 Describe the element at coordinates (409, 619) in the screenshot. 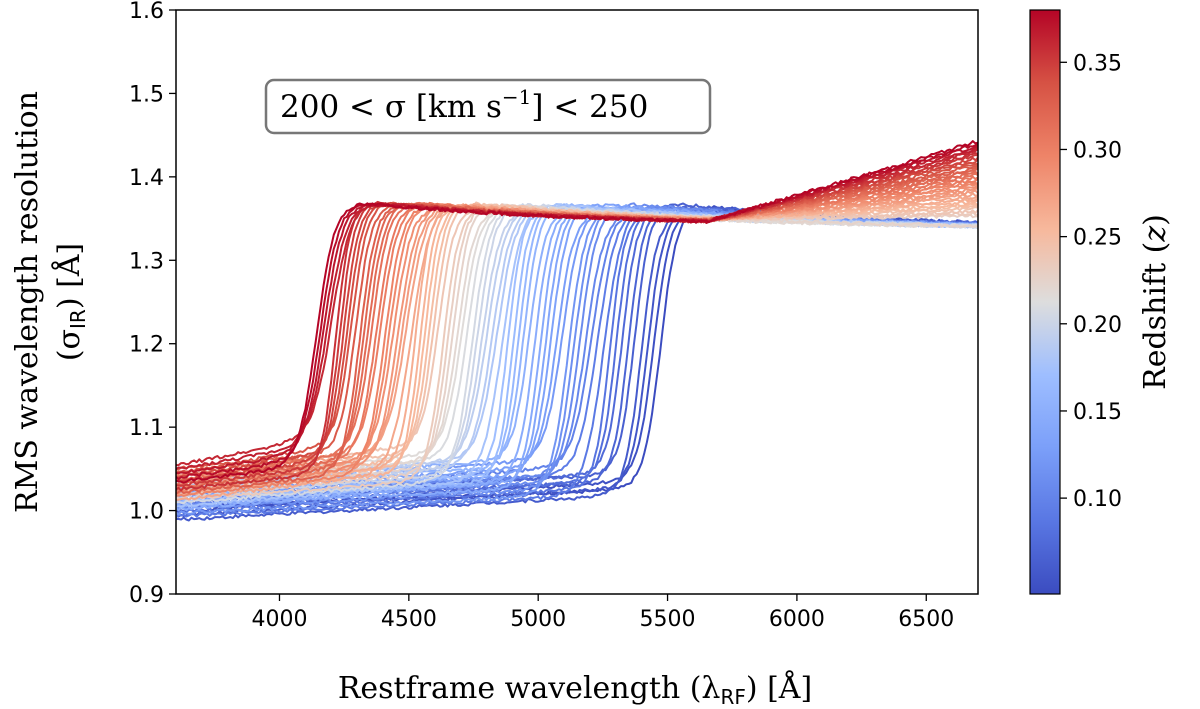

I see `x-tick-label: 4500` at that location.